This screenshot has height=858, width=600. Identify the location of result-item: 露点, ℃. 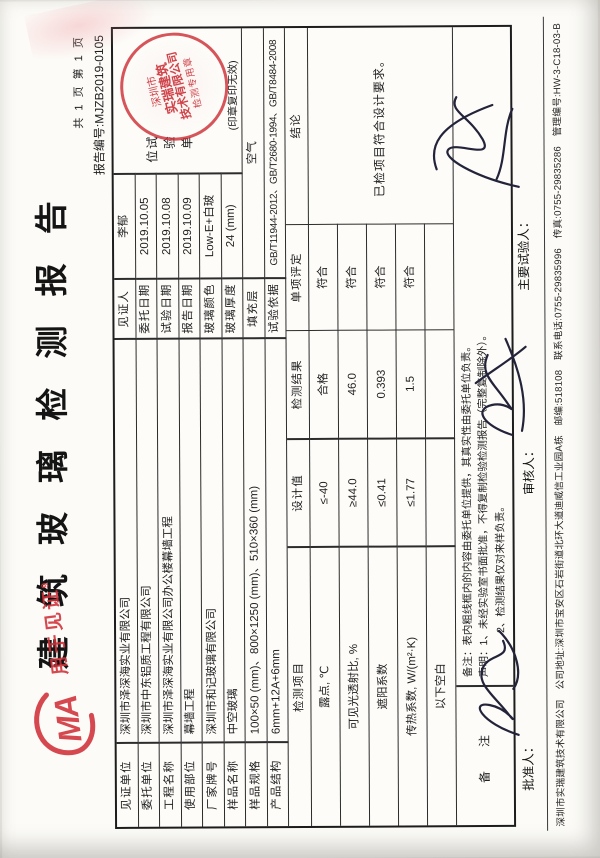
(326, 685).